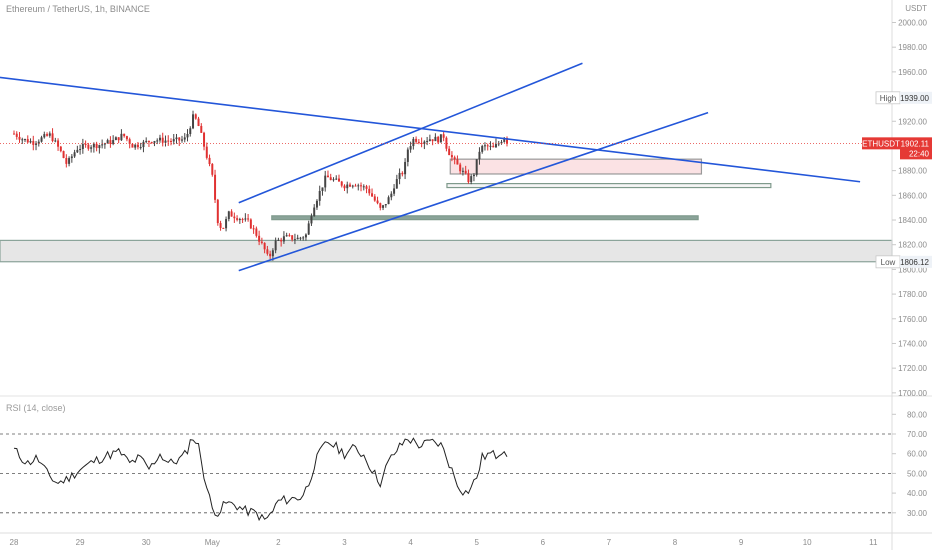 The width and height of the screenshot is (932, 550). Describe the element at coordinates (912, 319) in the screenshot. I see `price-tick-label: 1760.00` at that location.